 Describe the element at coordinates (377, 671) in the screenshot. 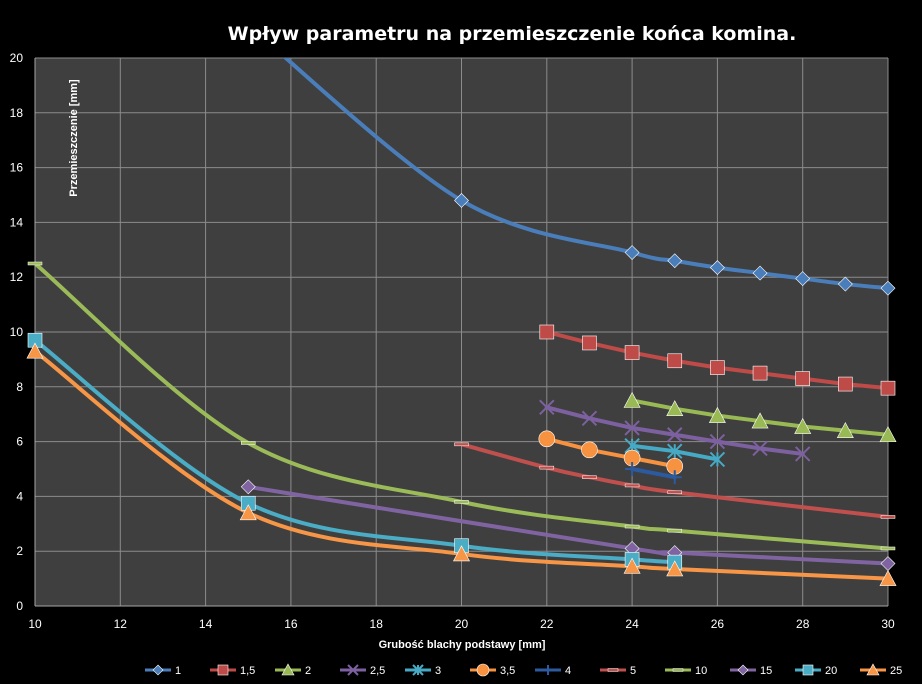

I see `legend-label: 2,5` at that location.